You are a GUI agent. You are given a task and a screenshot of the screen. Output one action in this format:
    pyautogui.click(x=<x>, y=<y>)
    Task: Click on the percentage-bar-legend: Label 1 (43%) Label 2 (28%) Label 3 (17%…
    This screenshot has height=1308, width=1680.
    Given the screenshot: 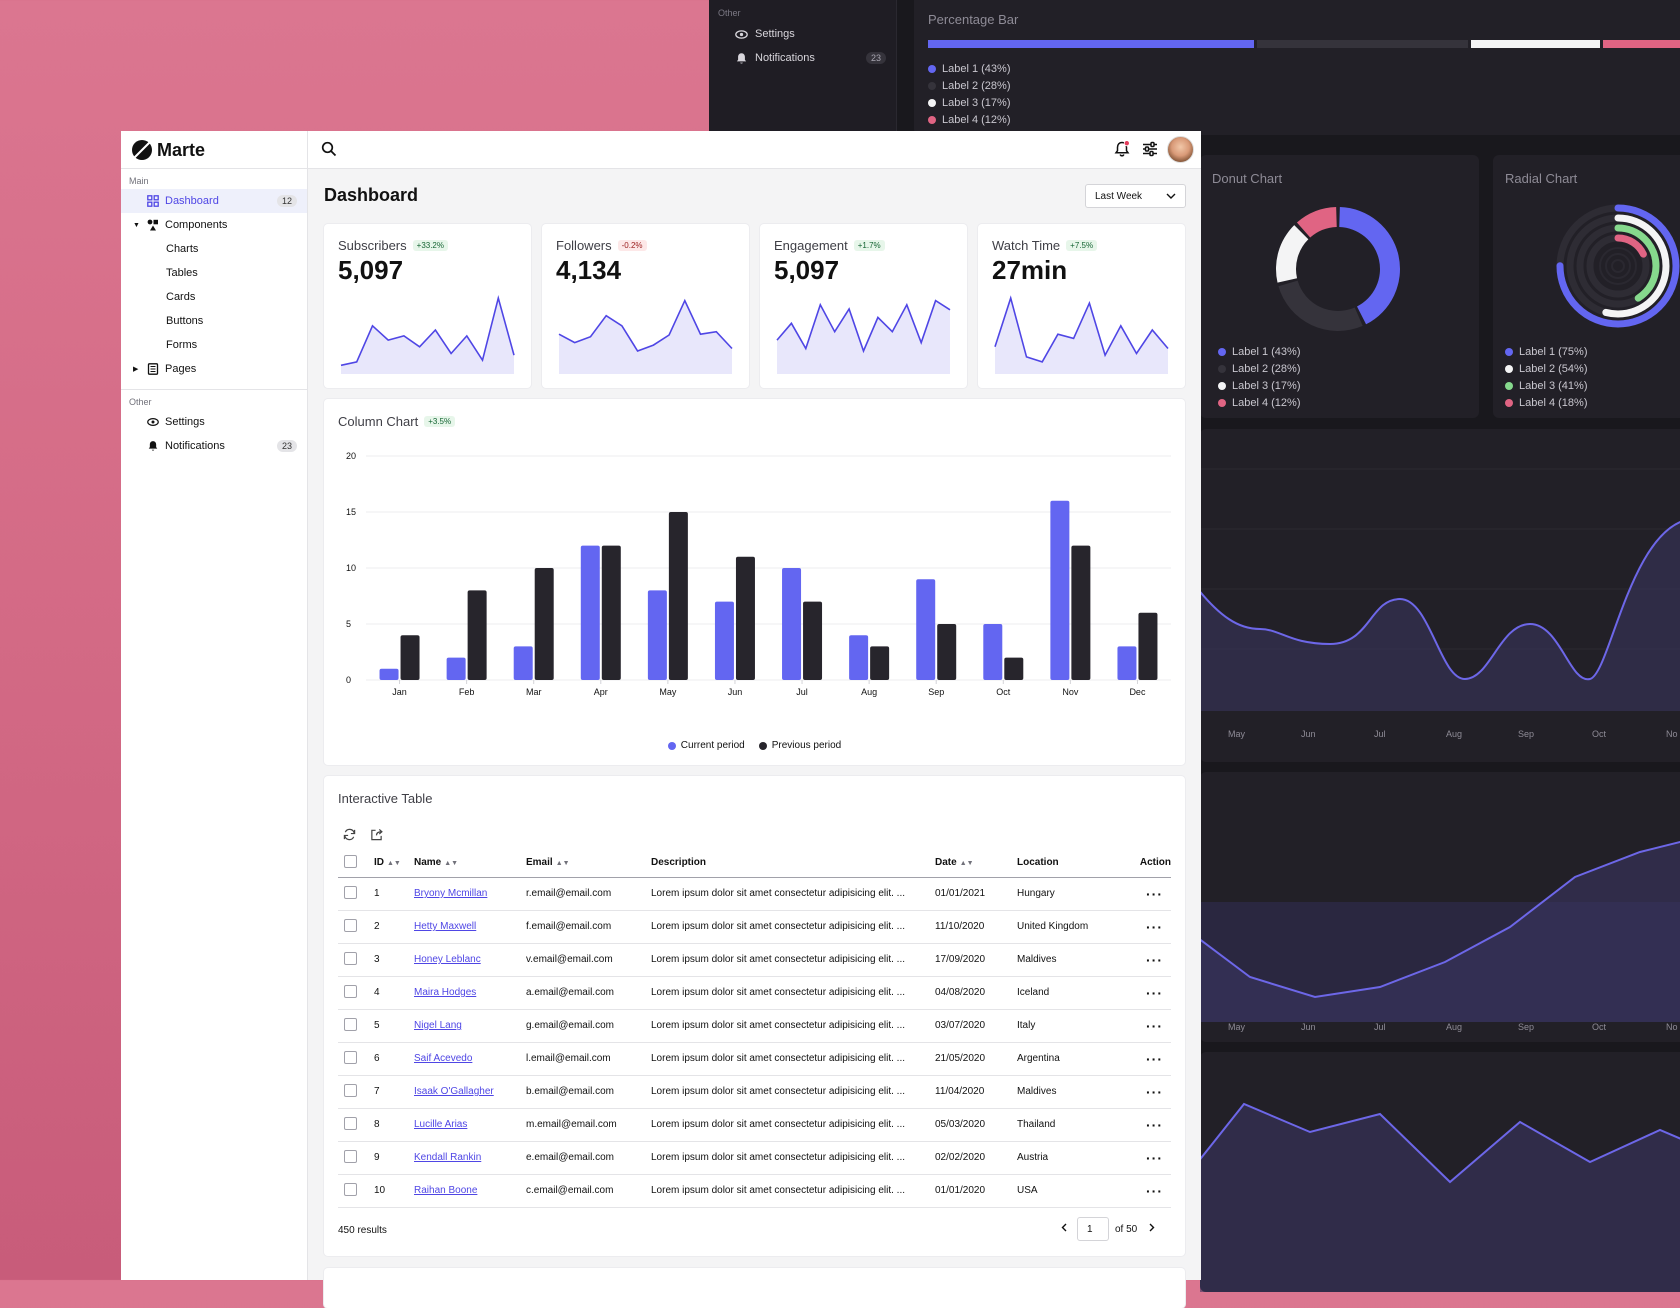 What is the action you would take?
    pyautogui.click(x=969, y=97)
    